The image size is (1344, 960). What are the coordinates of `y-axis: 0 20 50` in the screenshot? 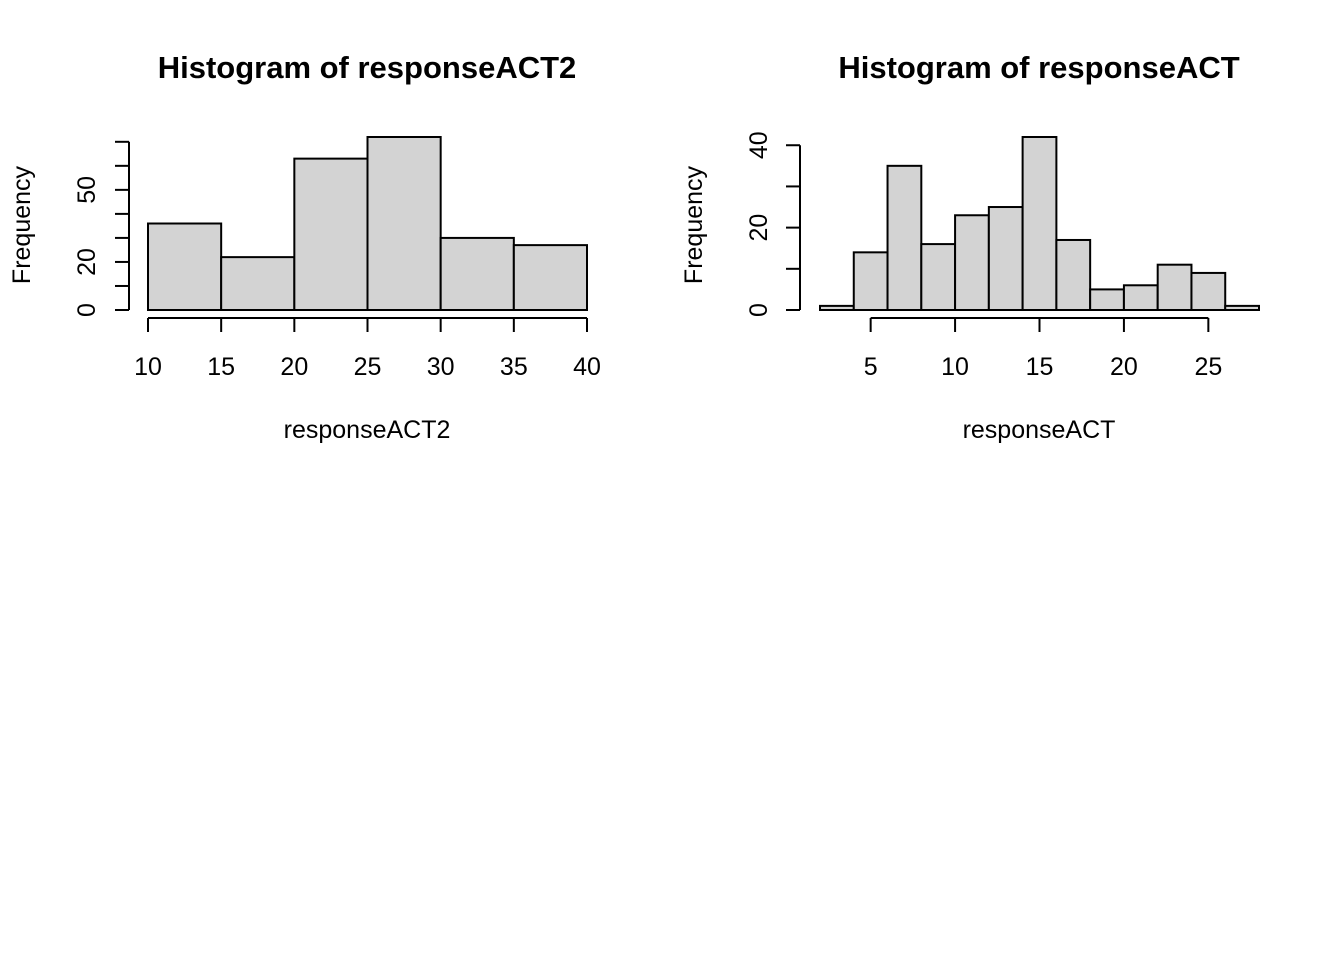 It's located at (101, 228).